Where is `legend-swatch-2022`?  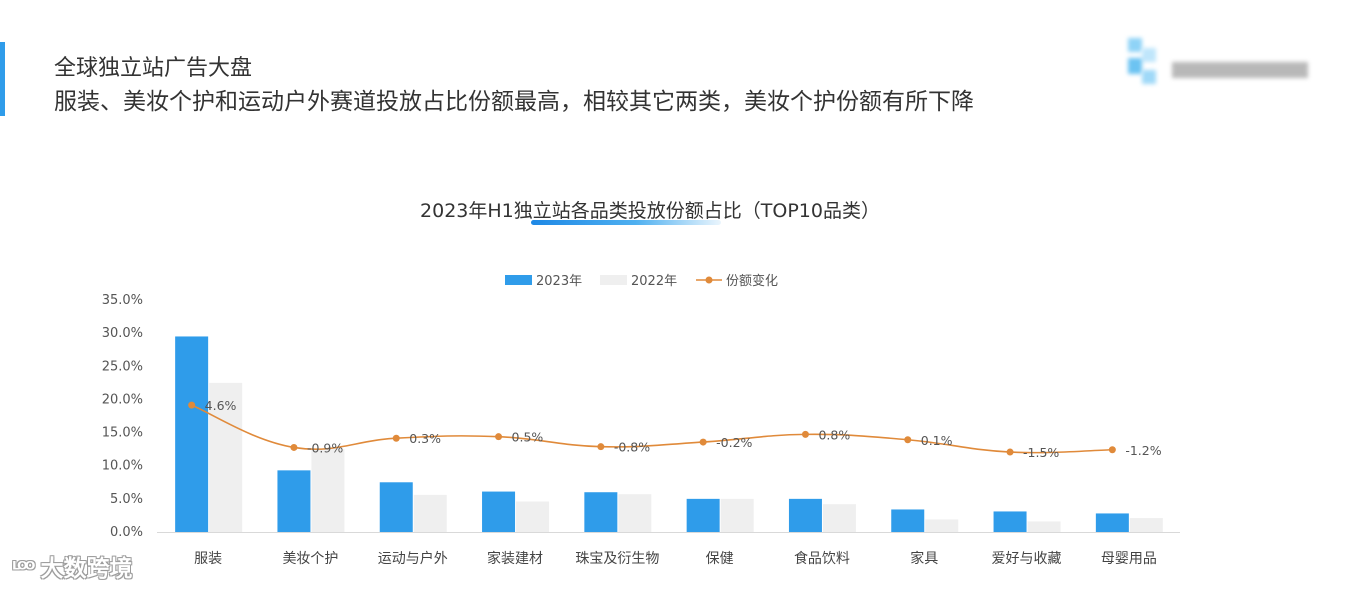 legend-swatch-2022 is located at coordinates (613, 280).